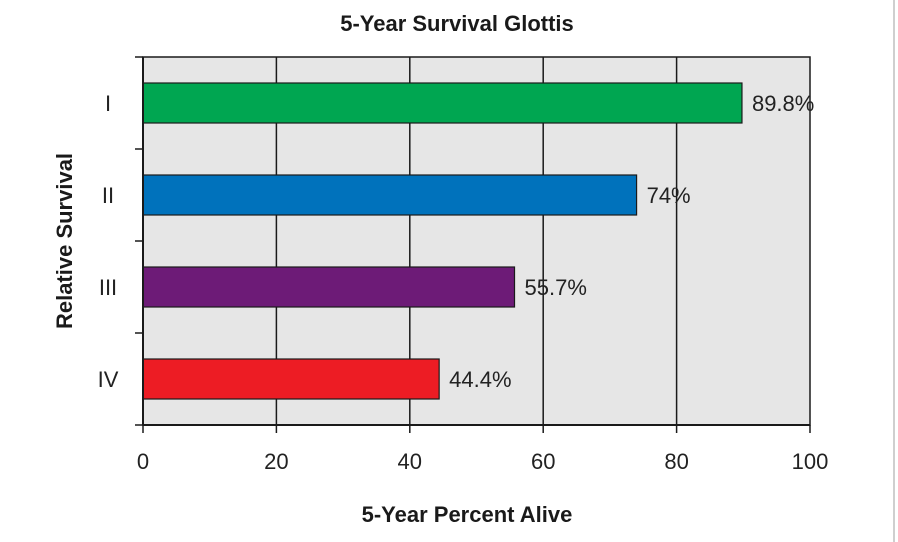 This screenshot has width=898, height=542. What do you see at coordinates (64, 241) in the screenshot?
I see `y-axis-title: Relative Survival` at bounding box center [64, 241].